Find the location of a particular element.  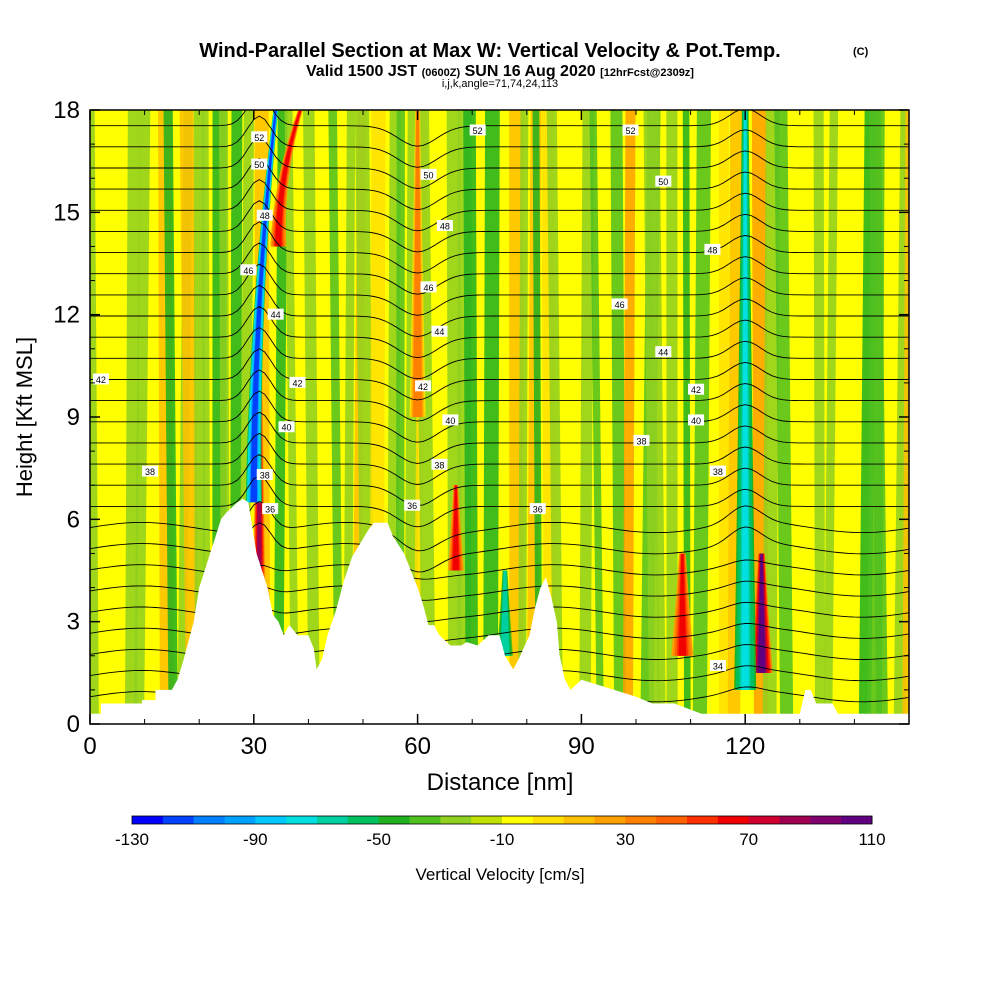

y-axis-label: Height [Kft MSL] is located at coordinates (24, 417).